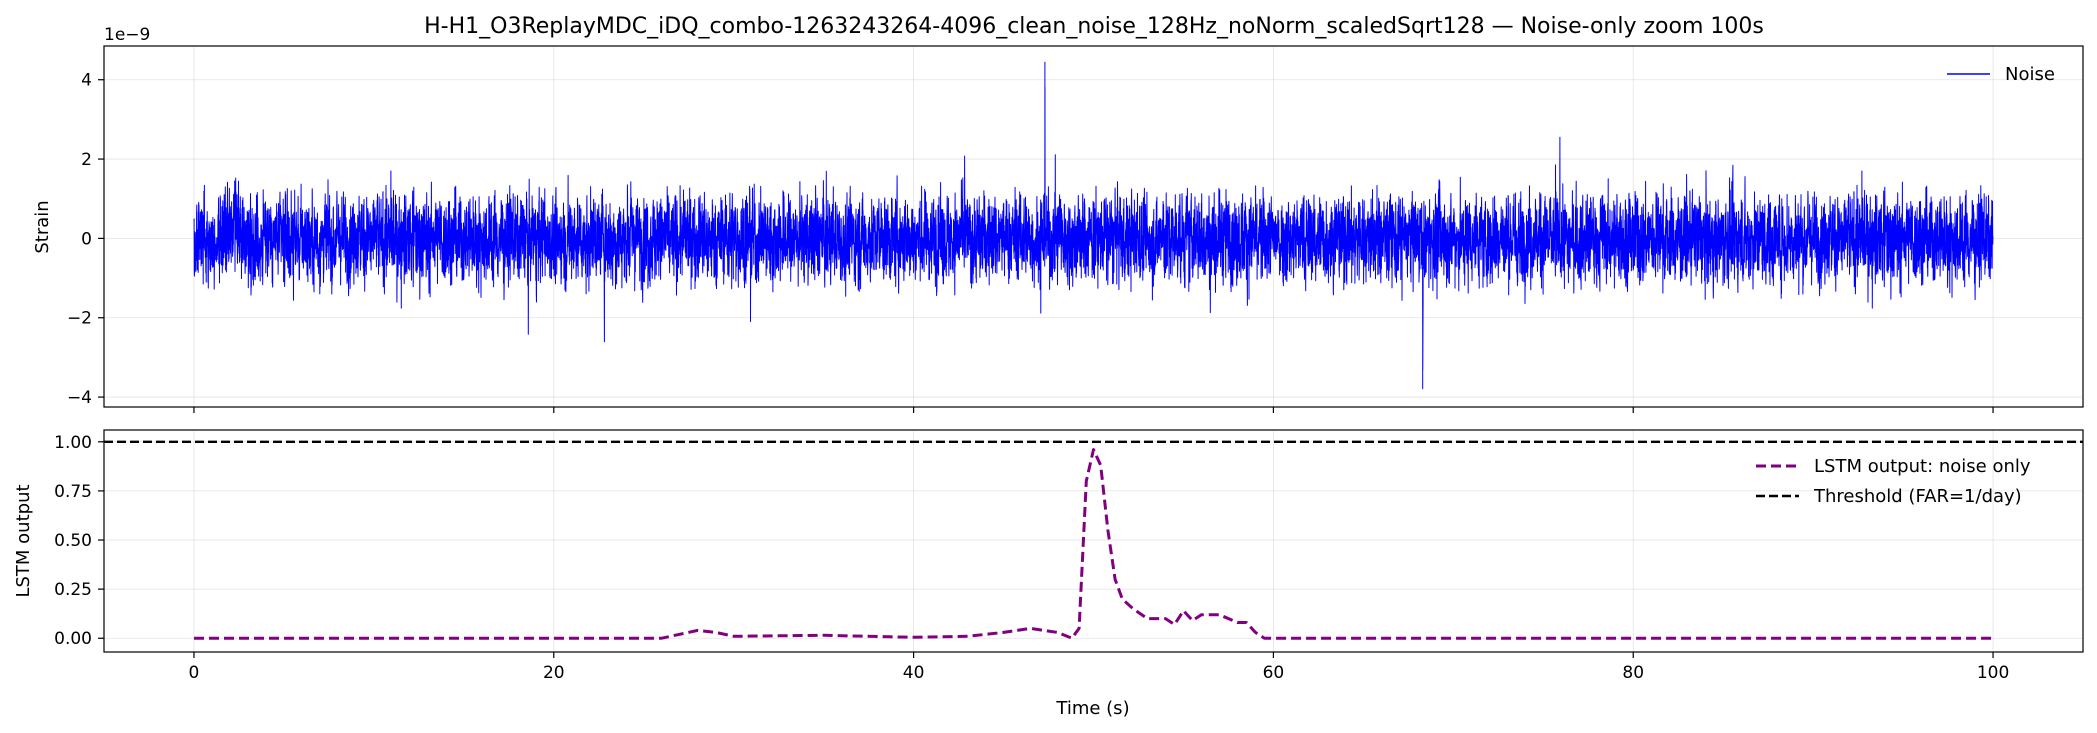  Describe the element at coordinates (23, 540) in the screenshot. I see `lstm-axis-label: LSTM output` at that location.